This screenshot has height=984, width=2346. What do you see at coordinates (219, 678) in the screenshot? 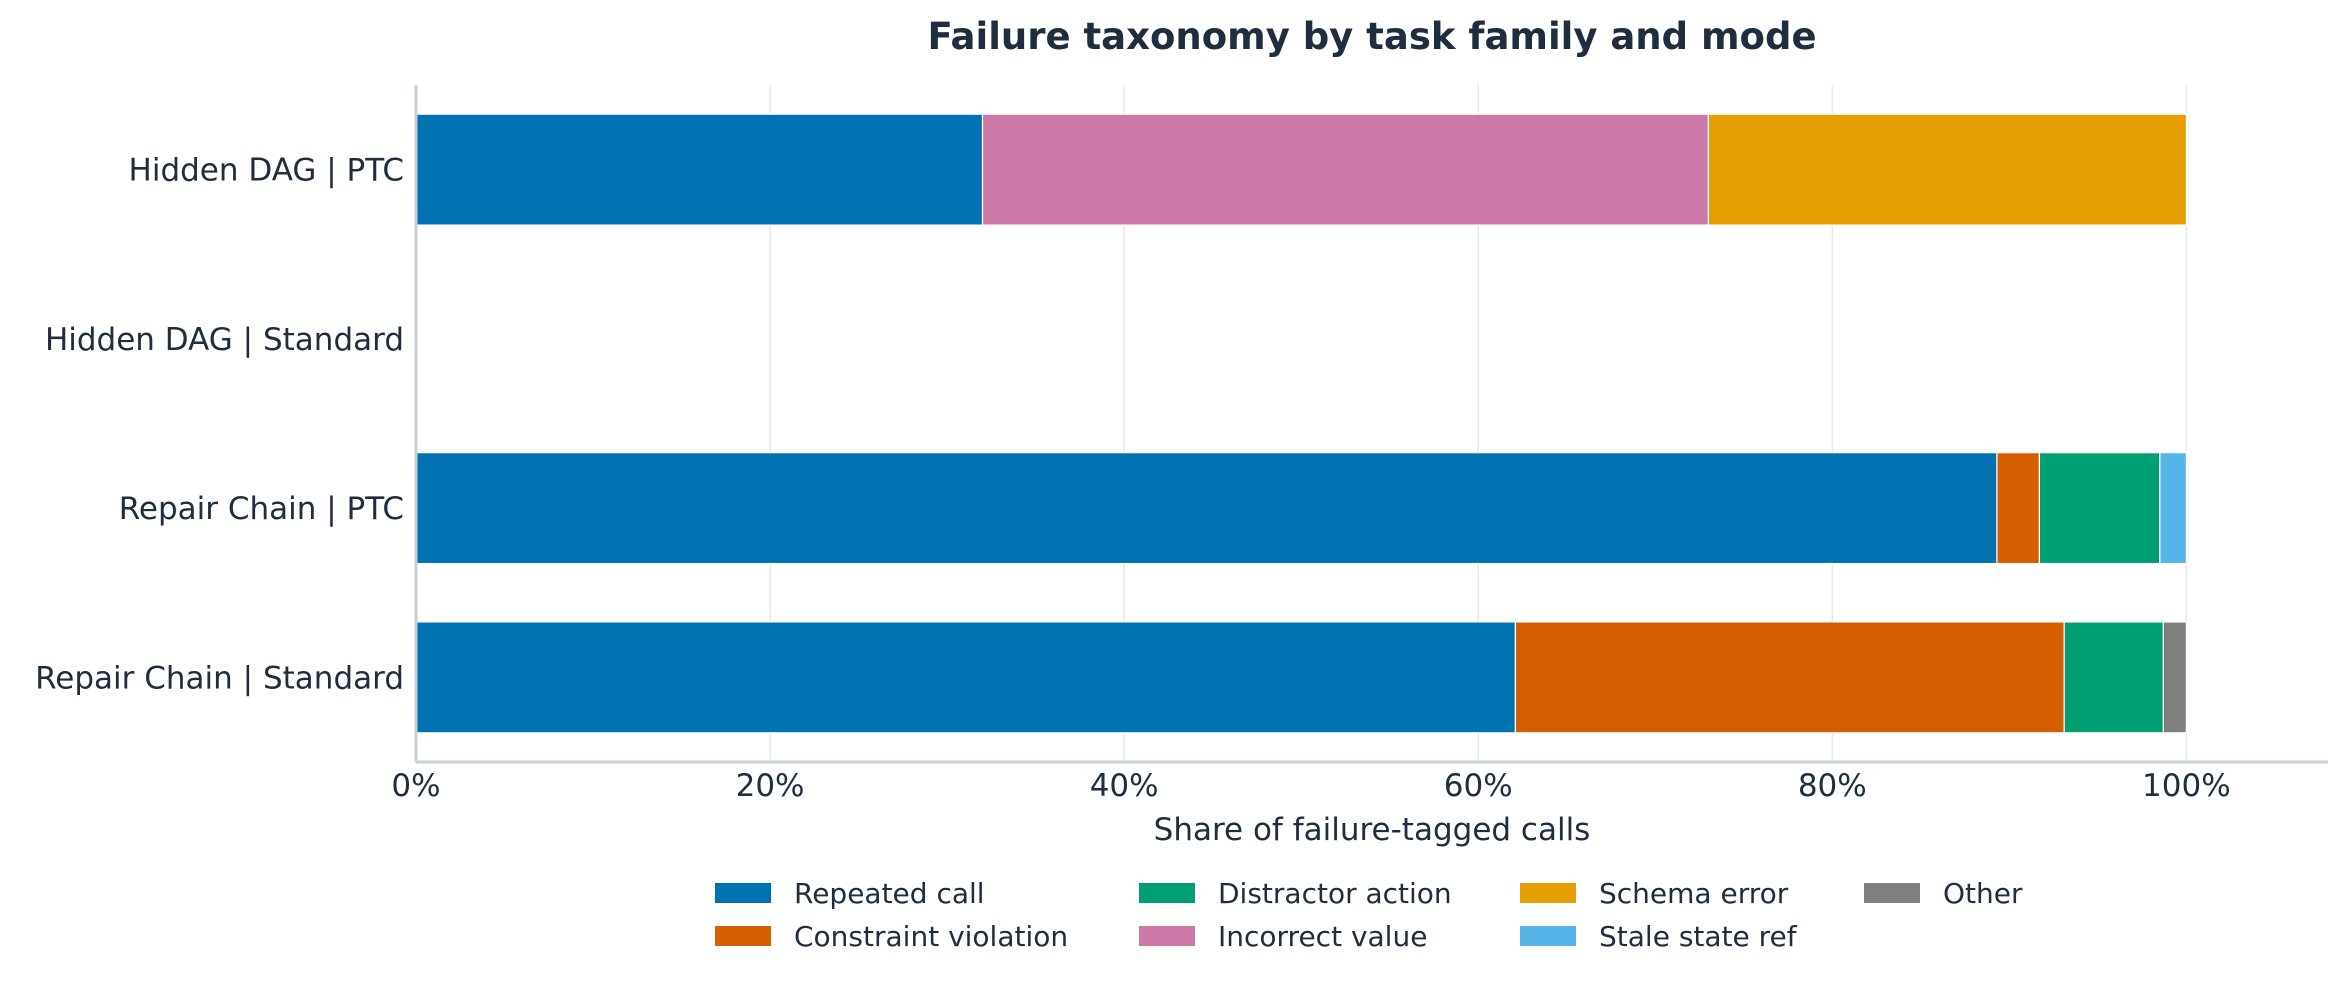
I see `y-tick-label: Repair Chain | Standard` at bounding box center [219, 678].